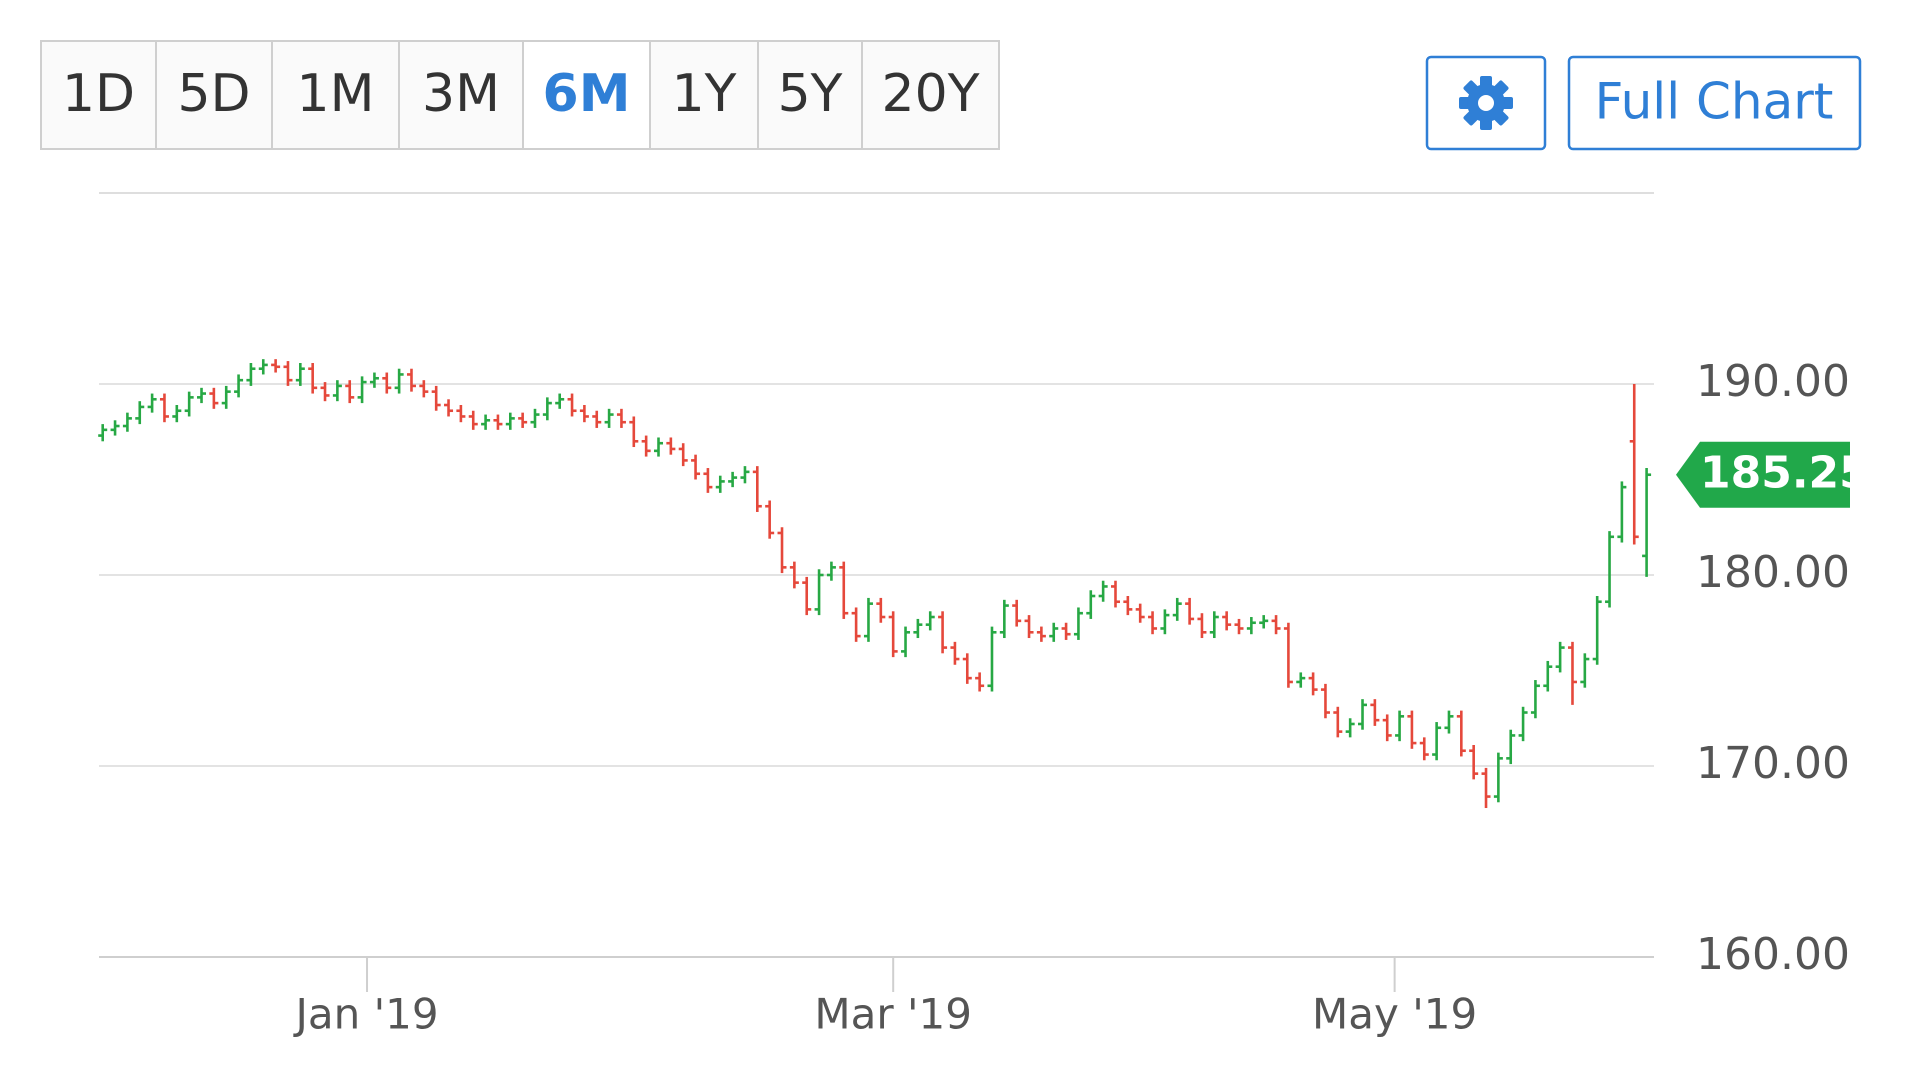 The height and width of the screenshot is (1067, 1920). Describe the element at coordinates (704, 94) in the screenshot. I see `range-button-label: 1Y` at that location.